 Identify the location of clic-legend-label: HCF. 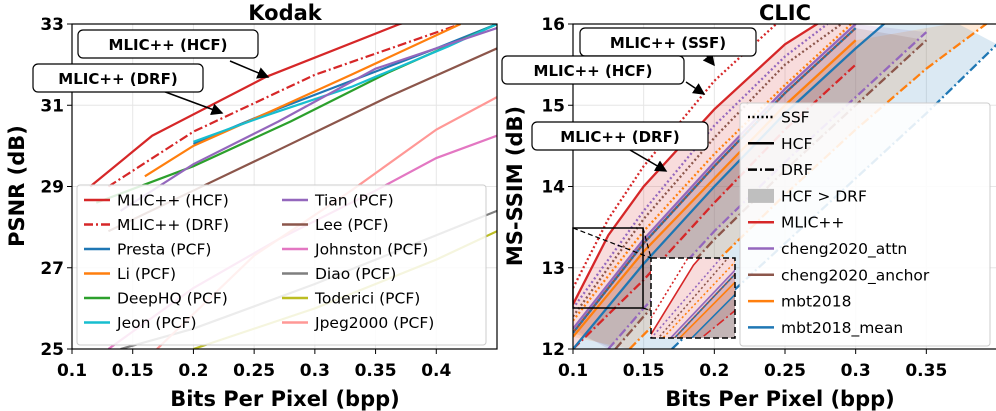
(796, 144).